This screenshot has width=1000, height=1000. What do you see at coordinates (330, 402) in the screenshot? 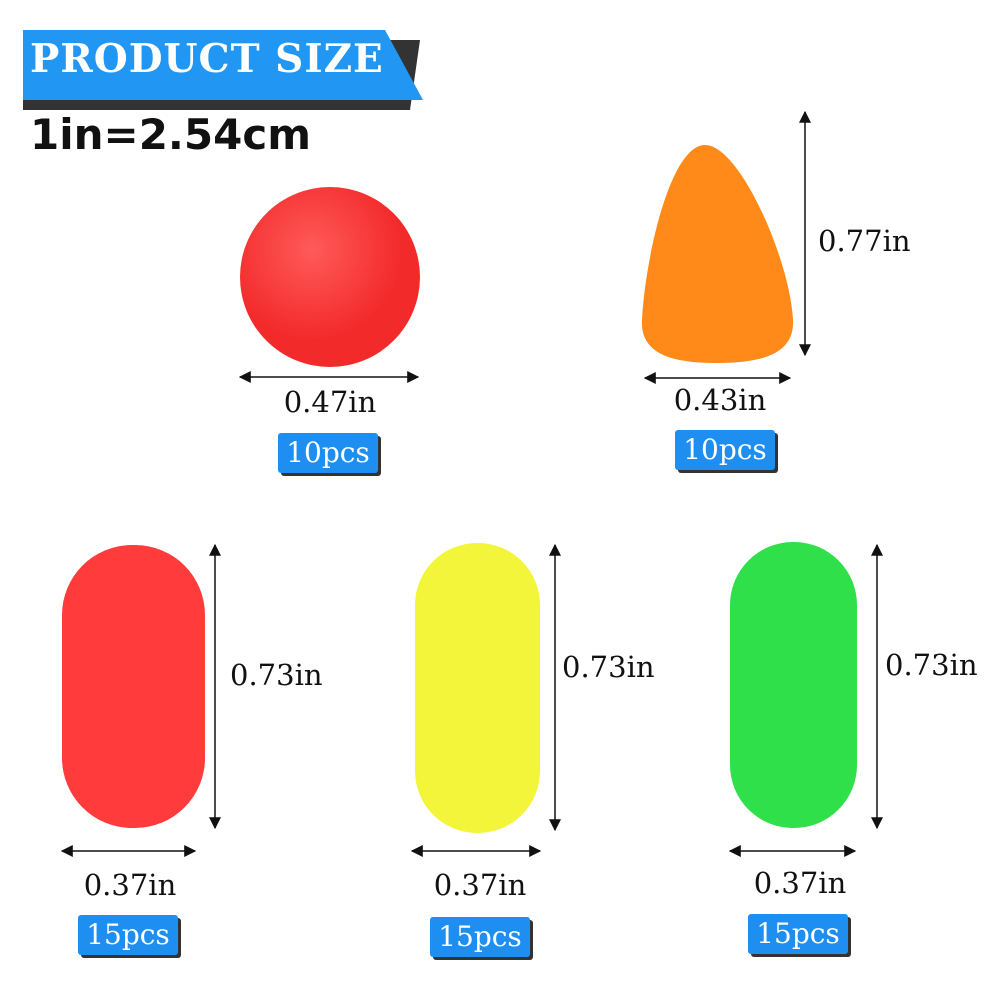
I see `width-label: 0.47in` at bounding box center [330, 402].